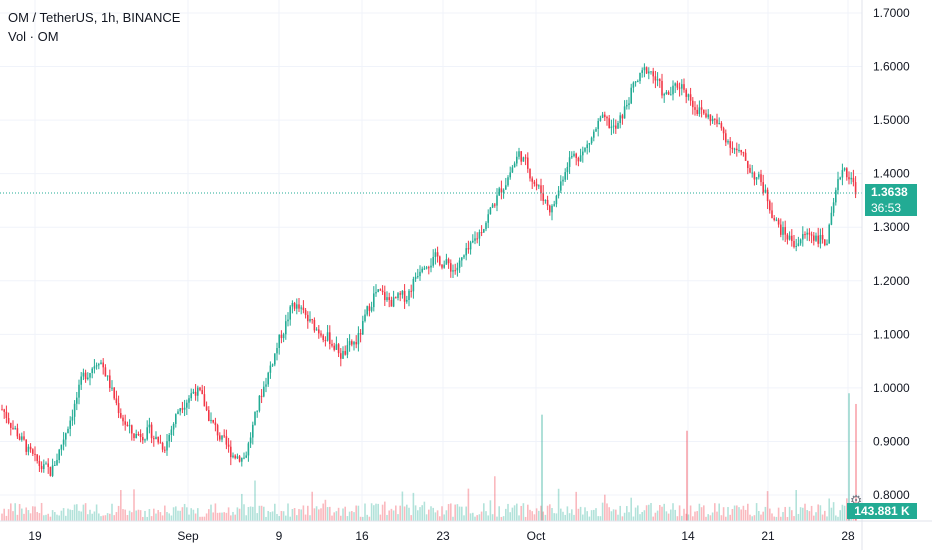 Image resolution: width=932 pixels, height=550 pixels. Describe the element at coordinates (889, 192) in the screenshot. I see `last-price-value: 1.3638` at that location.